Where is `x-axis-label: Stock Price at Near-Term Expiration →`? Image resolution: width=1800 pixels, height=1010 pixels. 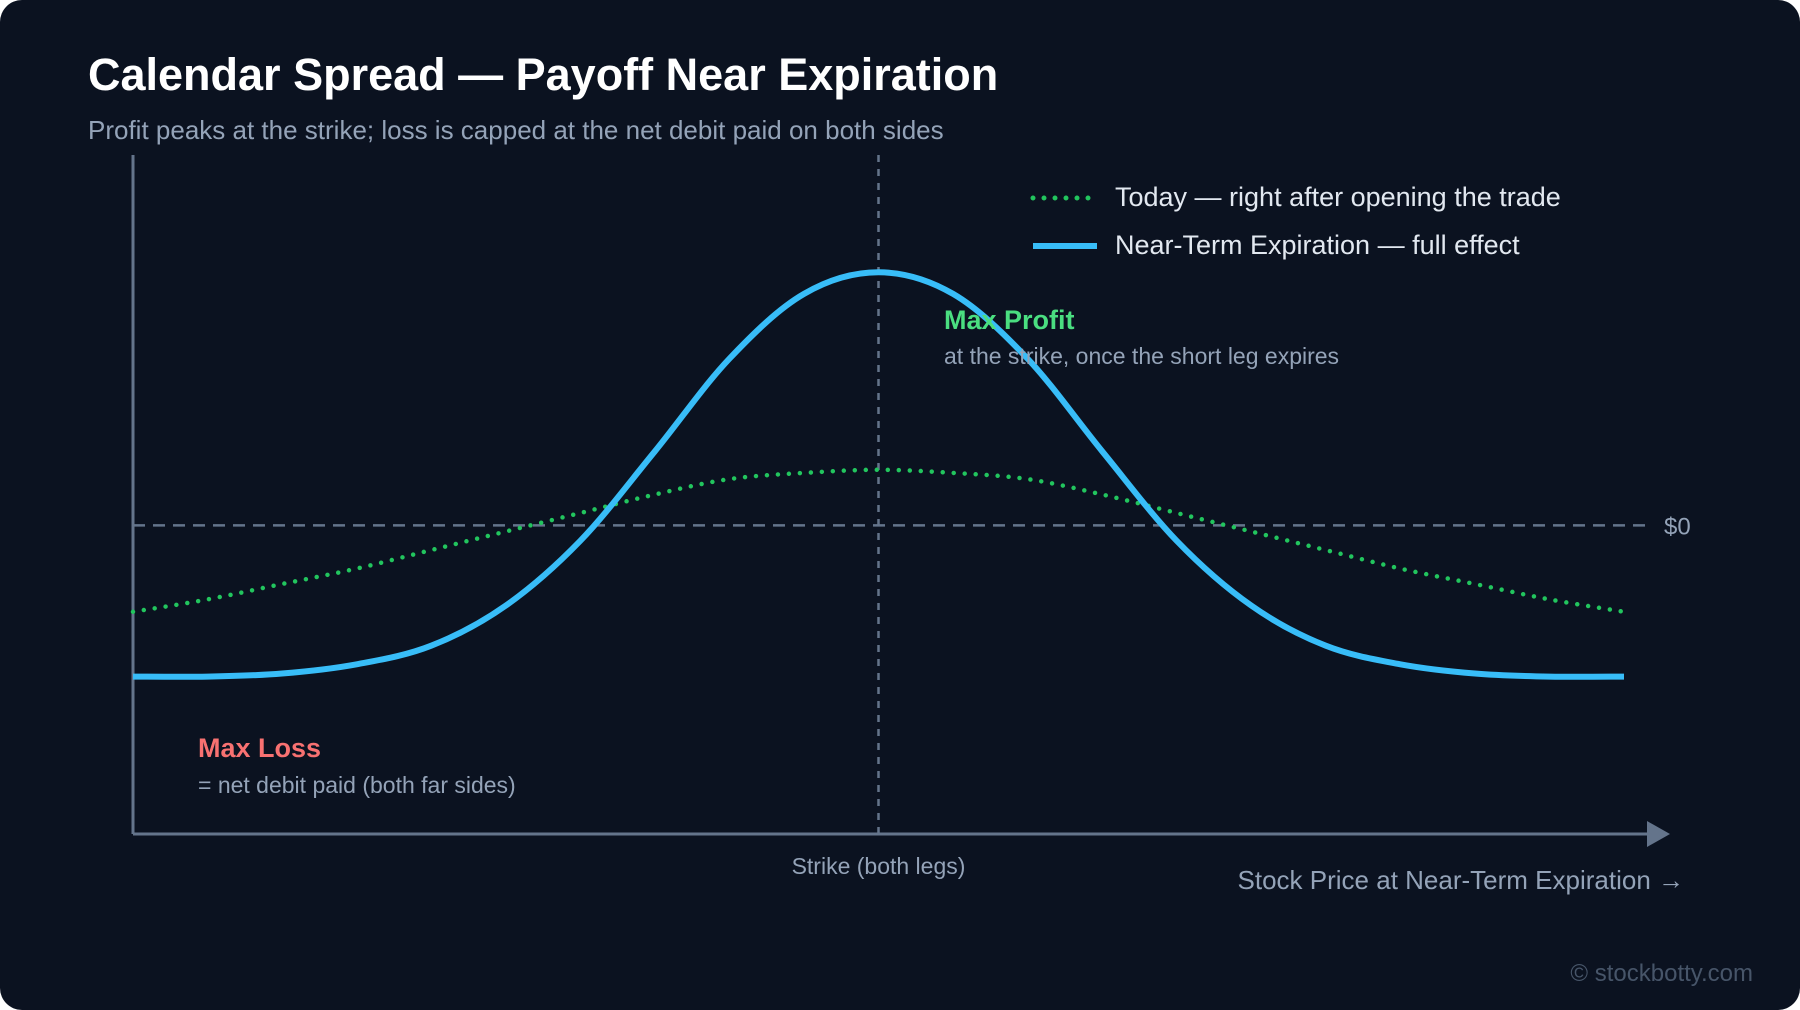
x-axis-label: Stock Price at Near-Term Expiration → is located at coordinates (1461, 880).